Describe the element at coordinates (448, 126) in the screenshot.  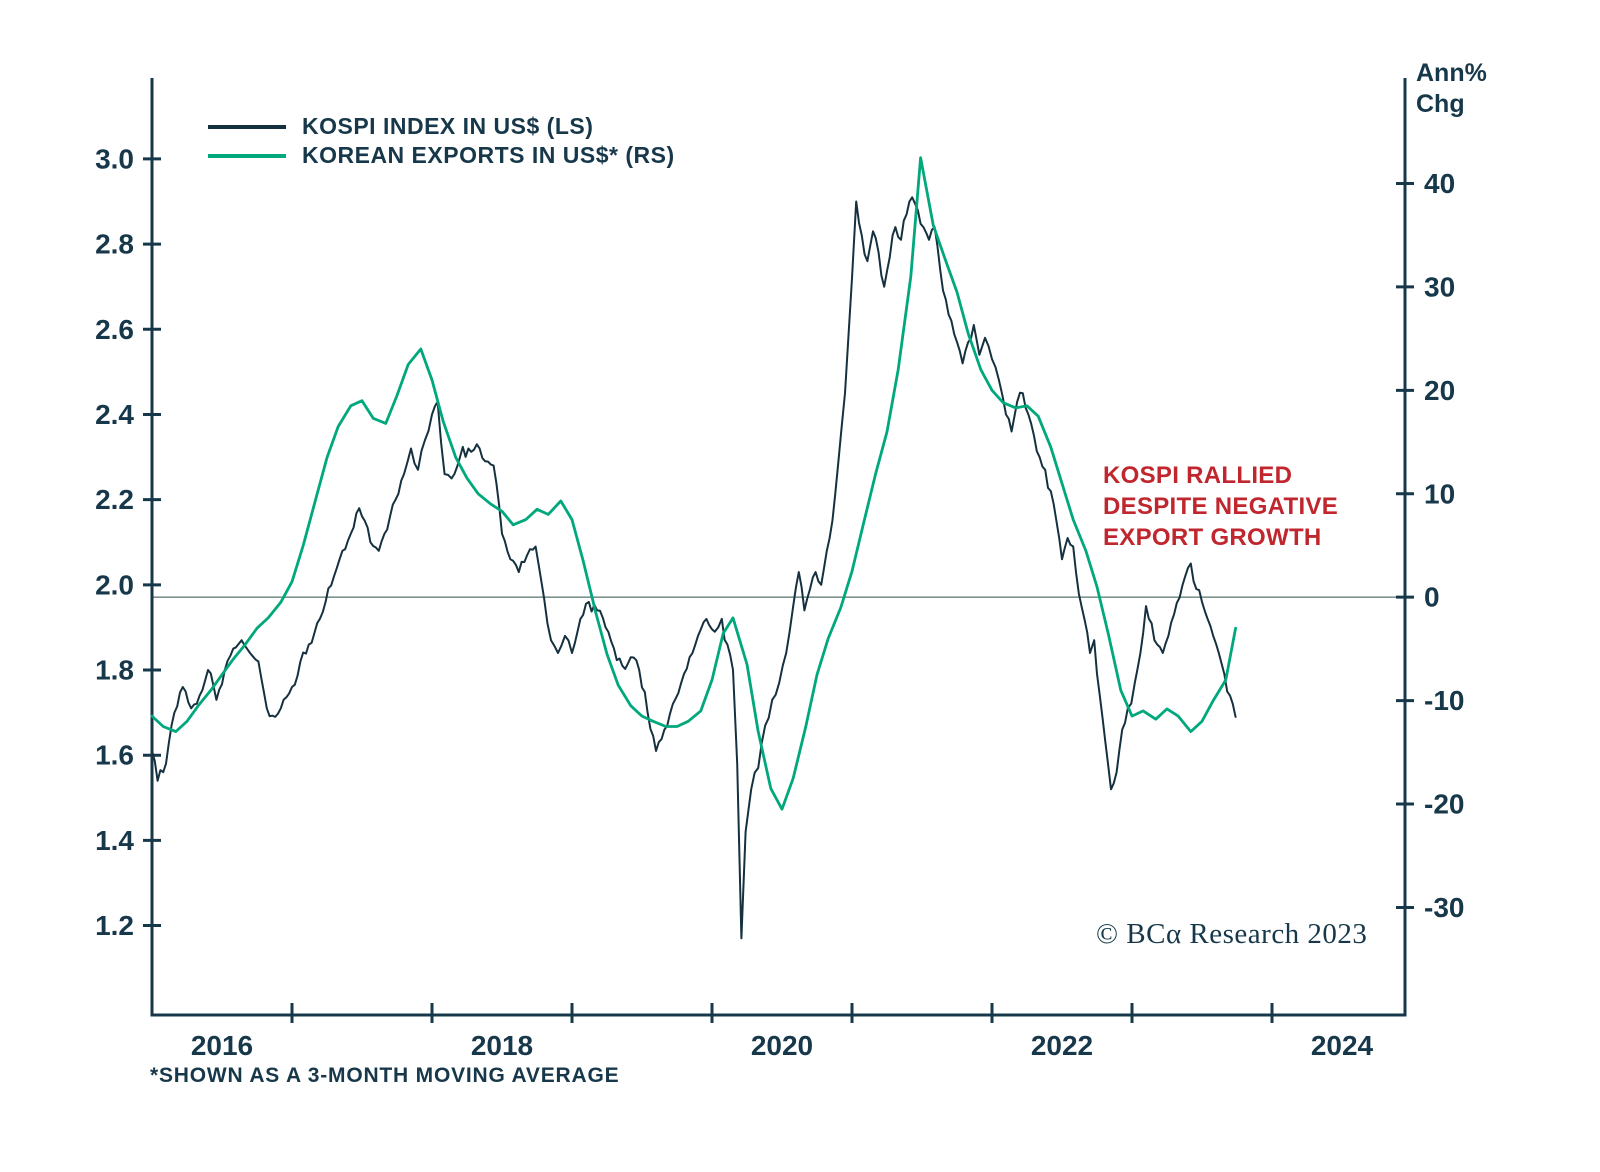
I see `legend-label-kospi: KOSPI INDEX IN US$ (LS)` at that location.